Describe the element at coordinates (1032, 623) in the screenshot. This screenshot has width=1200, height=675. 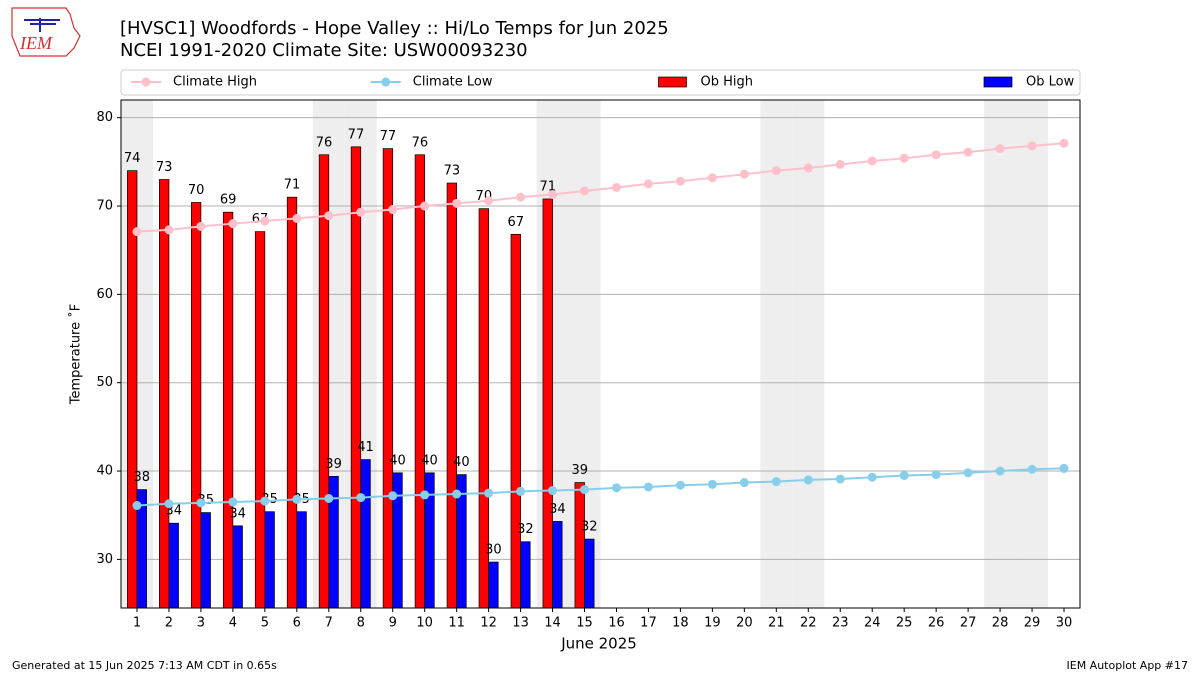
I see `x-tick-label: 29` at that location.